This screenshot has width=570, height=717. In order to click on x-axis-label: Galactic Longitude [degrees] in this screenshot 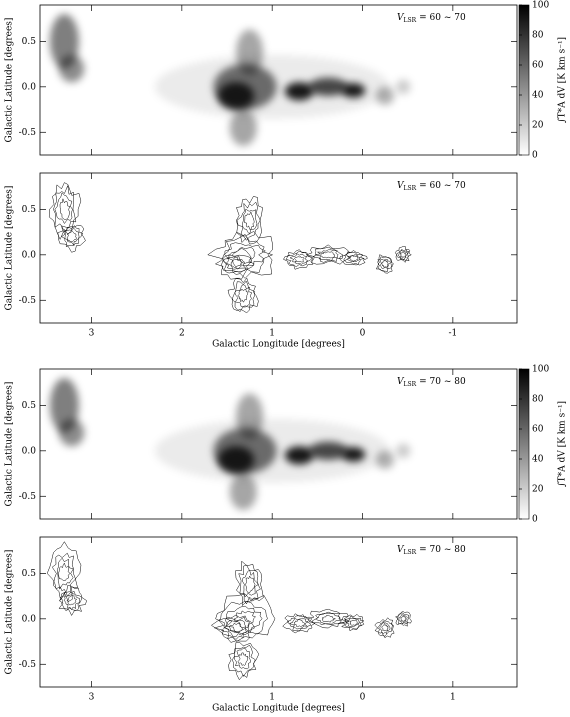, I will do `click(278, 345)`.